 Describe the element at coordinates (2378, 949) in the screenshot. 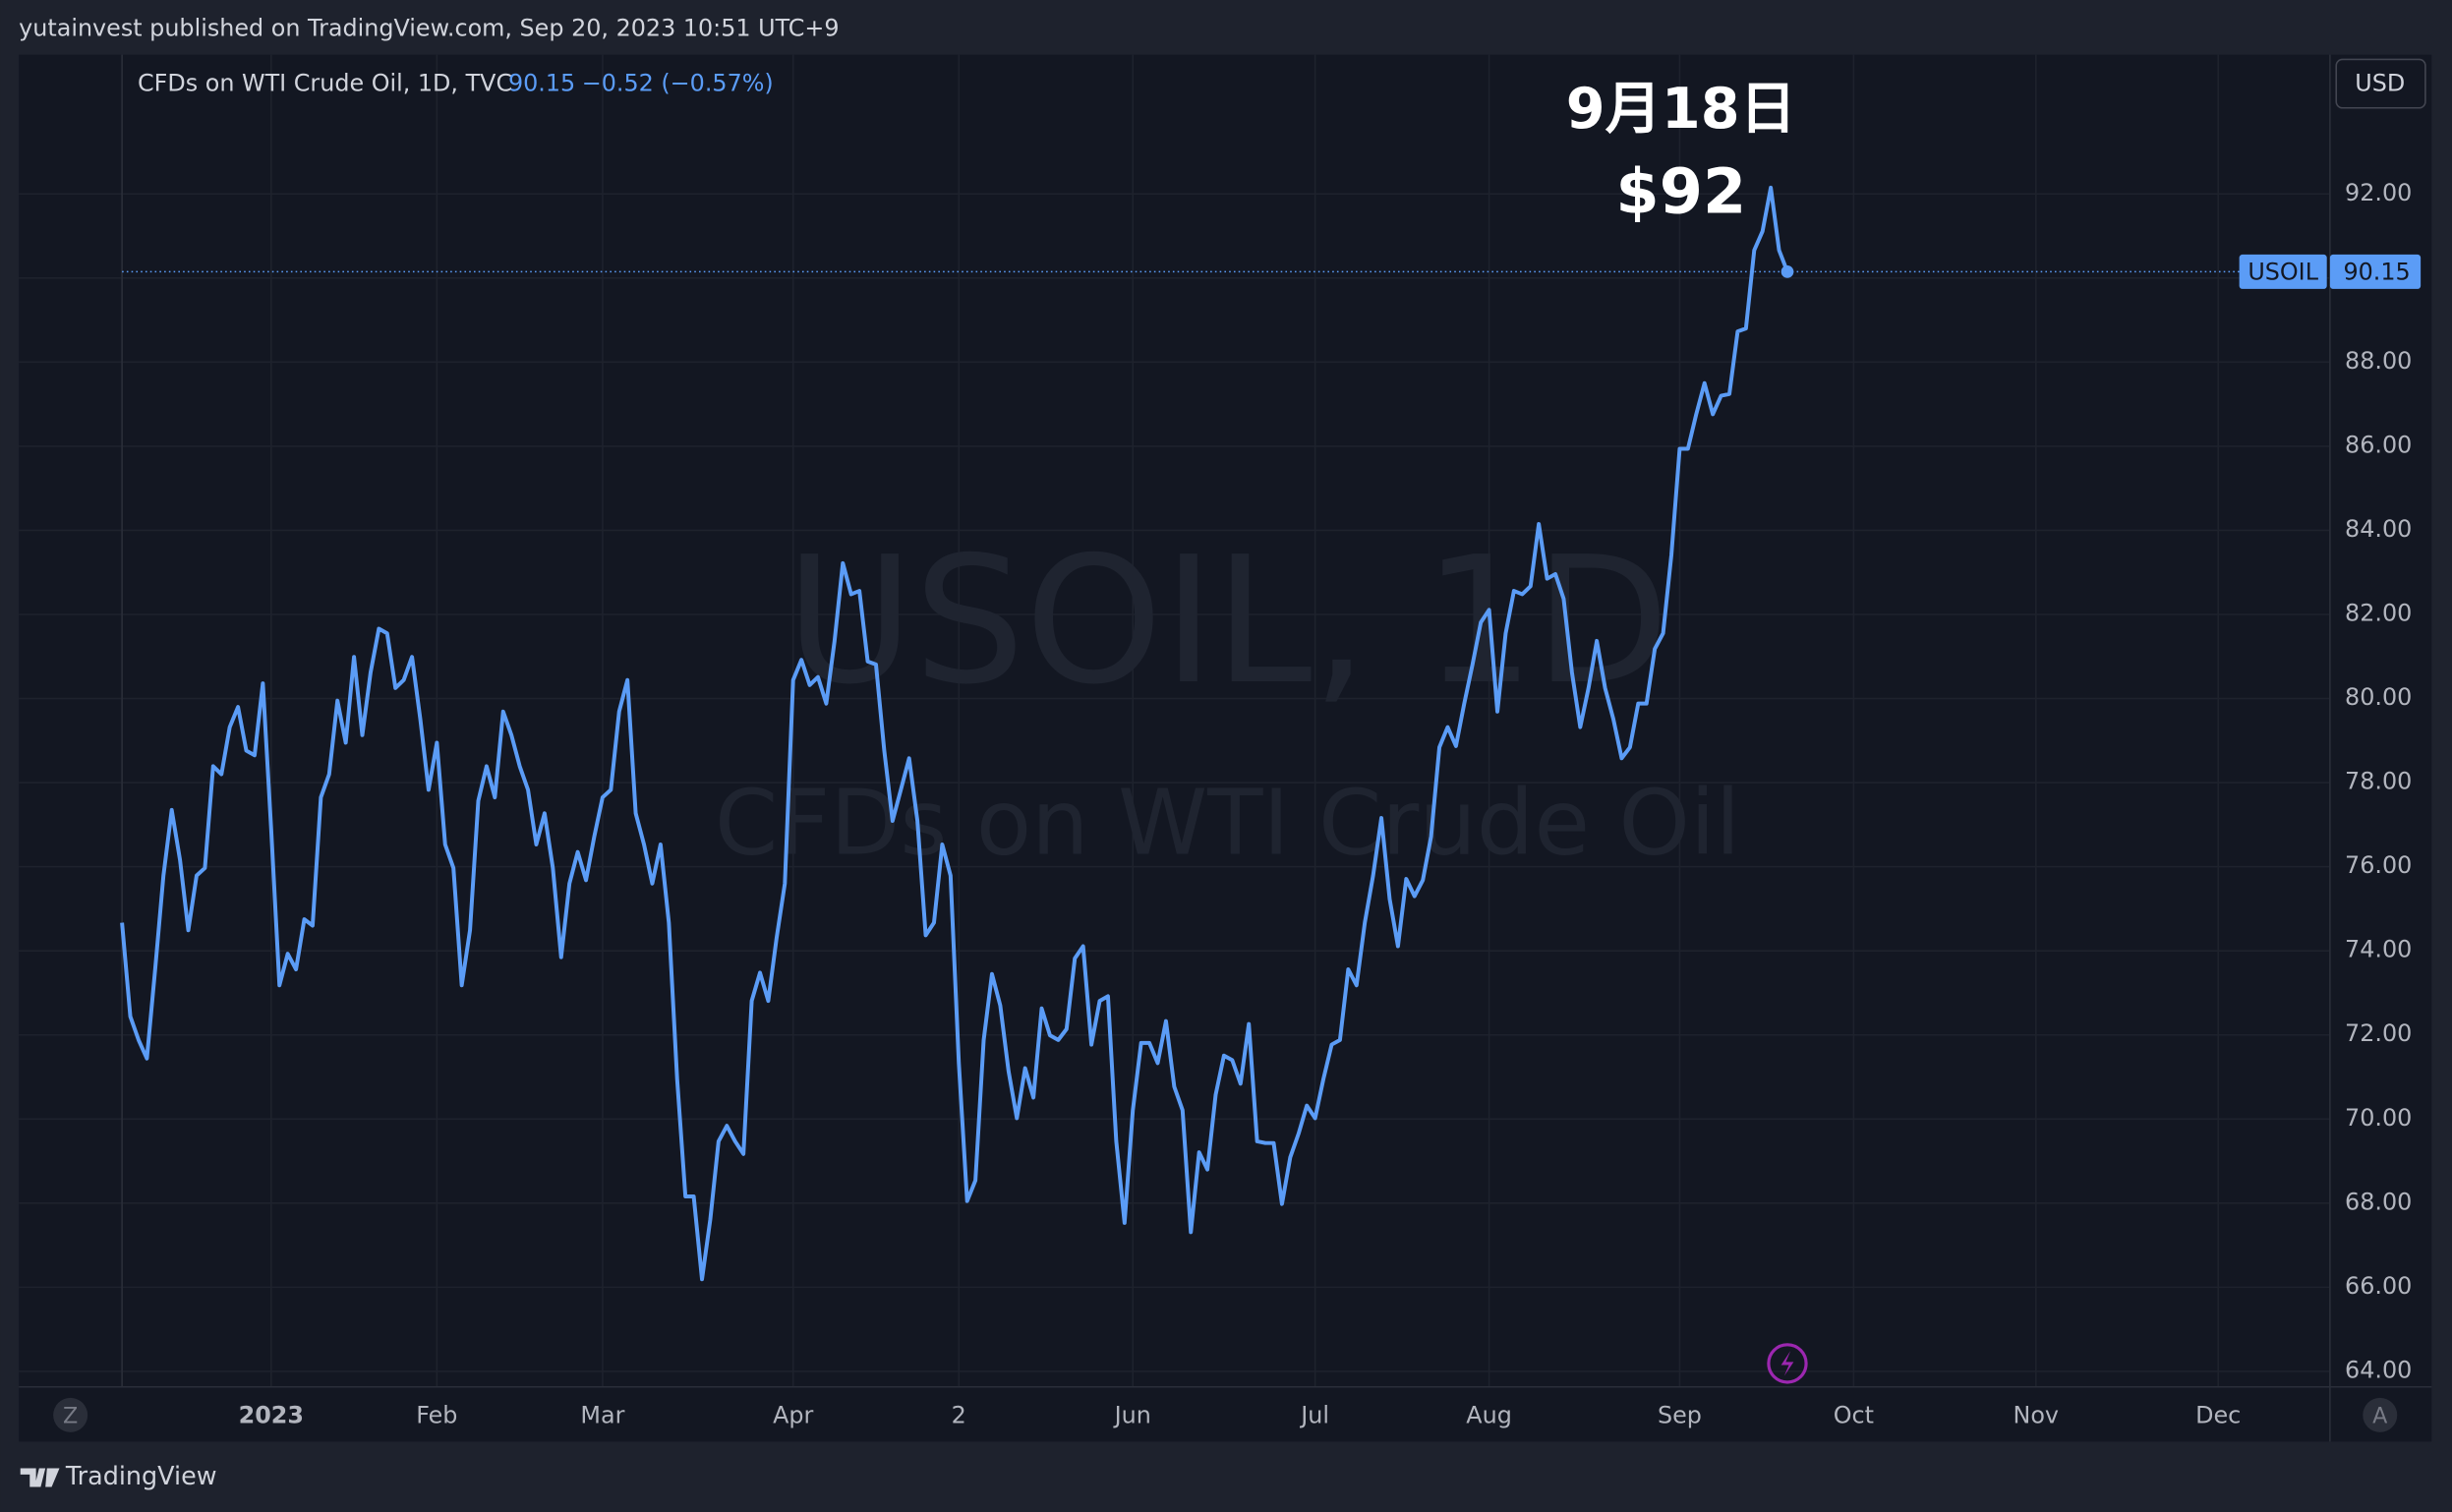

I see `y-tick-label: 74.00` at that location.